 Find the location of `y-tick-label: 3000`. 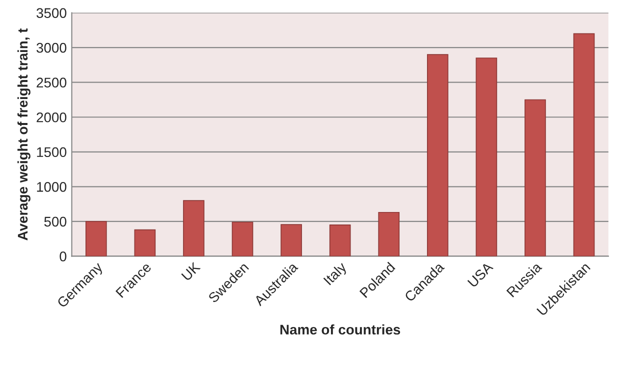

y-tick-label: 3000 is located at coordinates (51, 47).